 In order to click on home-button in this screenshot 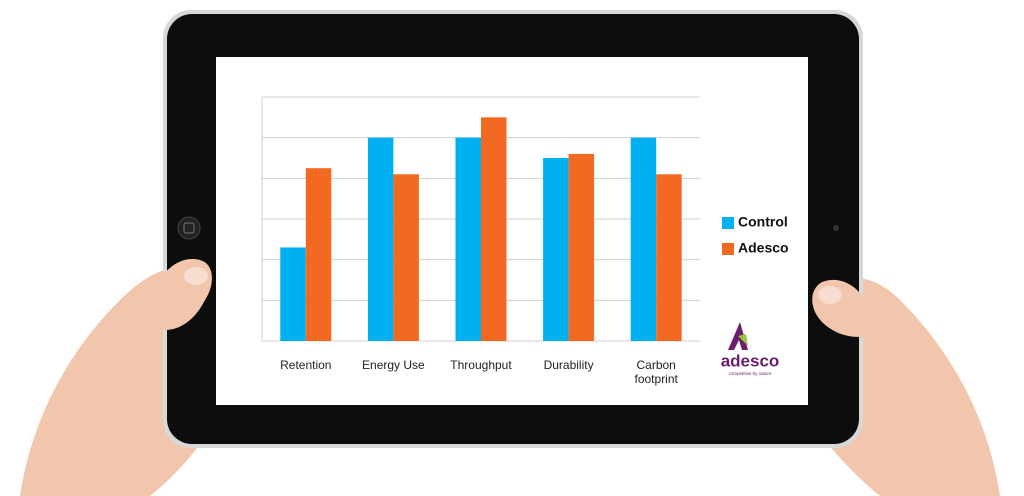, I will do `click(189, 228)`.